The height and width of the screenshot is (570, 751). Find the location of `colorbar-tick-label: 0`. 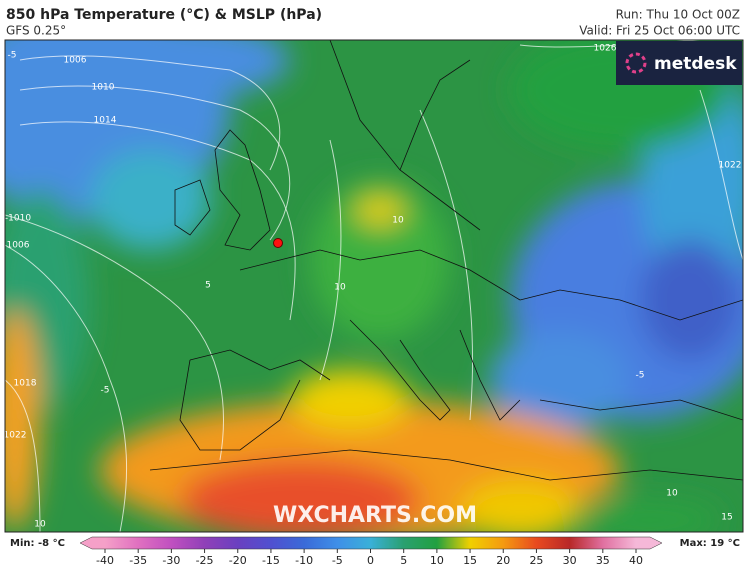

colorbar-tick-label: 0 is located at coordinates (370, 560).